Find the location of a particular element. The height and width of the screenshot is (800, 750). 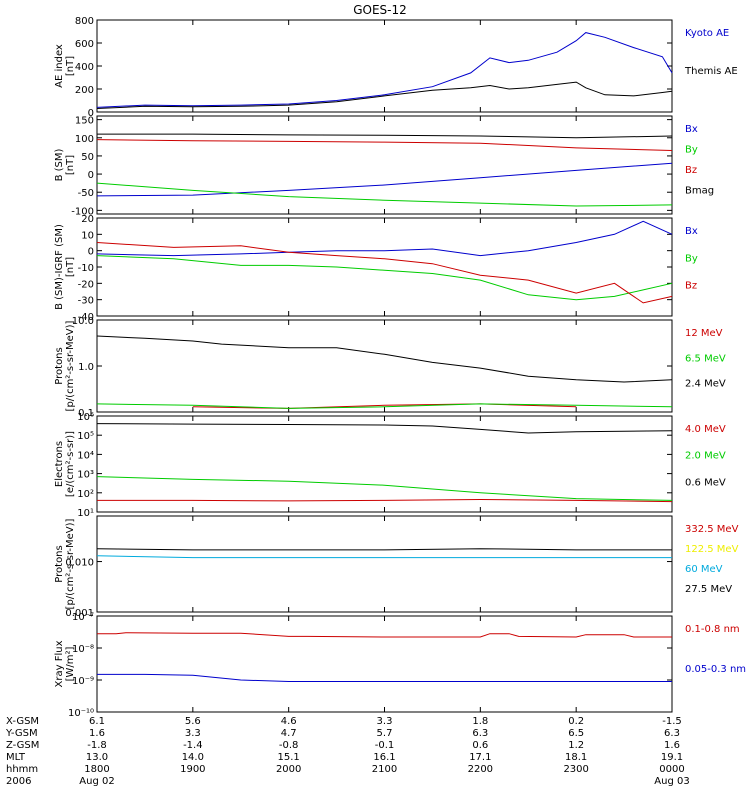

chart-title: GOES-12 is located at coordinates (380, 10).